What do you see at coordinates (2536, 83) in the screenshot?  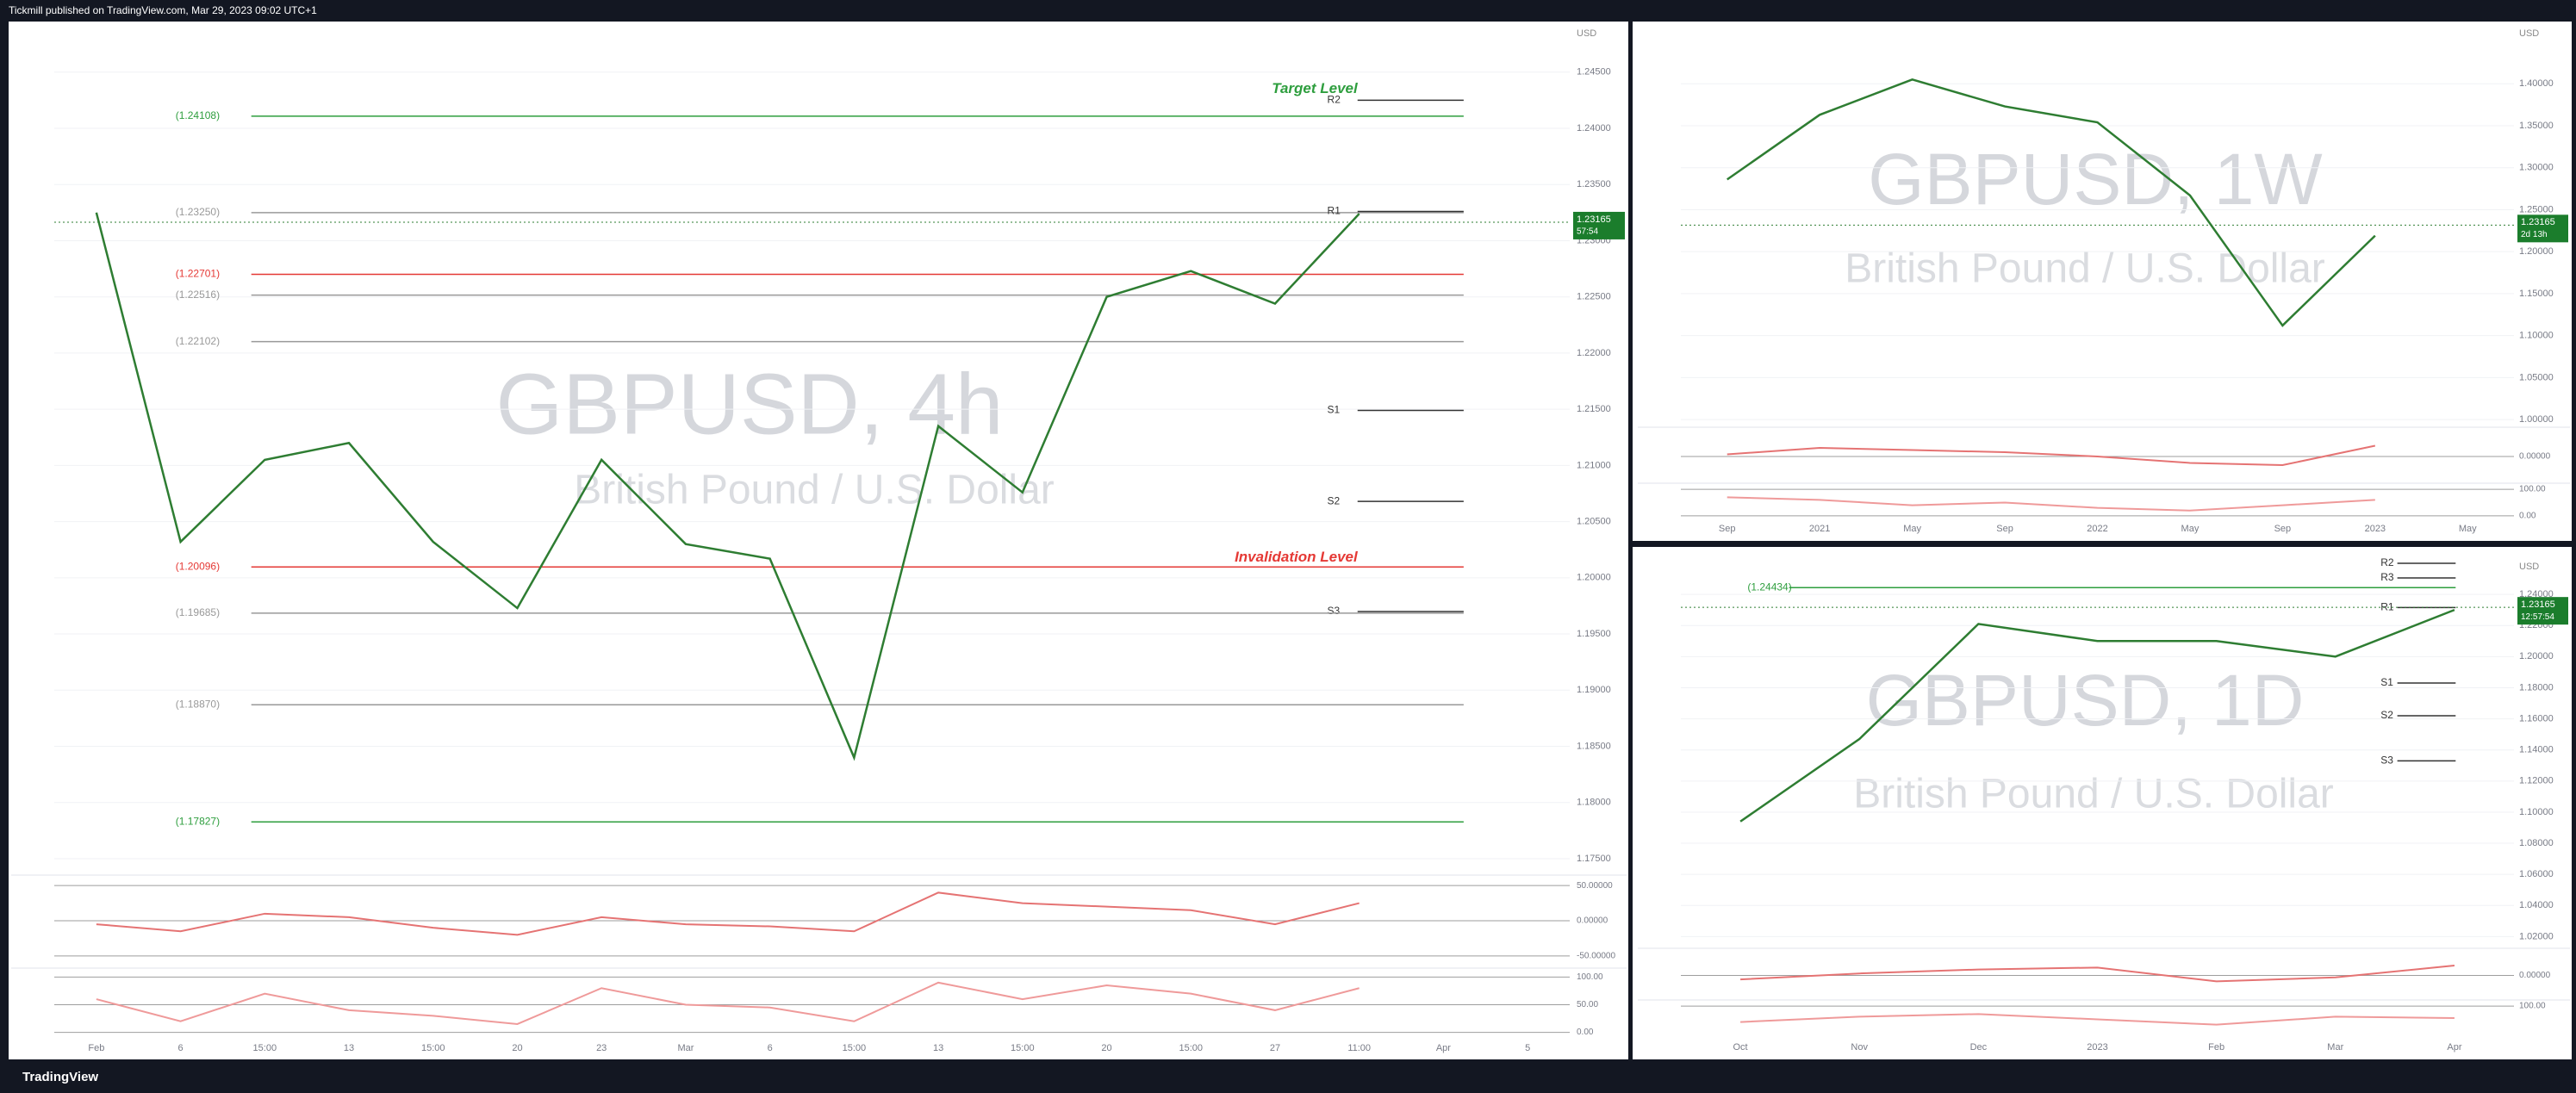 I see `y-tick-label: 1.40000` at bounding box center [2536, 83].